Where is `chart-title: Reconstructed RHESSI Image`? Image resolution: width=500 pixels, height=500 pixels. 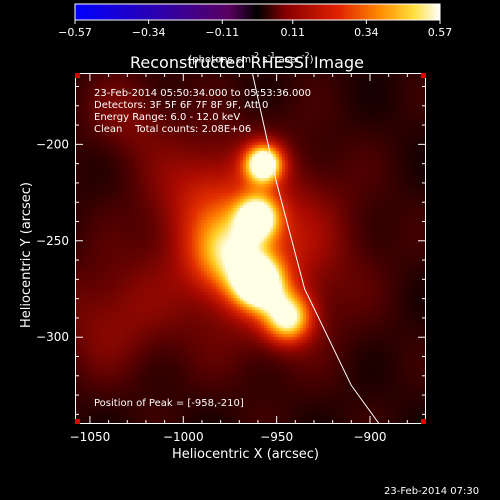
chart-title: Reconstructed RHESSI Image is located at coordinates (247, 62).